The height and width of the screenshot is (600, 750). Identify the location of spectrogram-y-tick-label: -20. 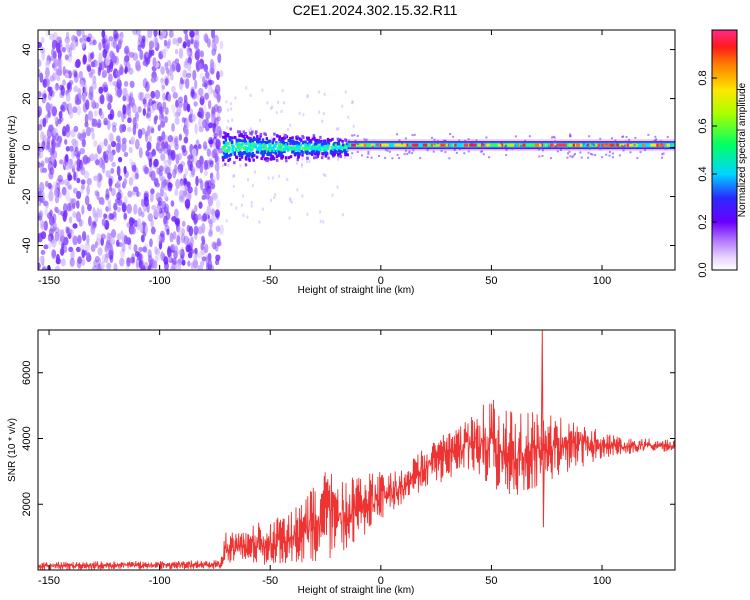
(27, 197).